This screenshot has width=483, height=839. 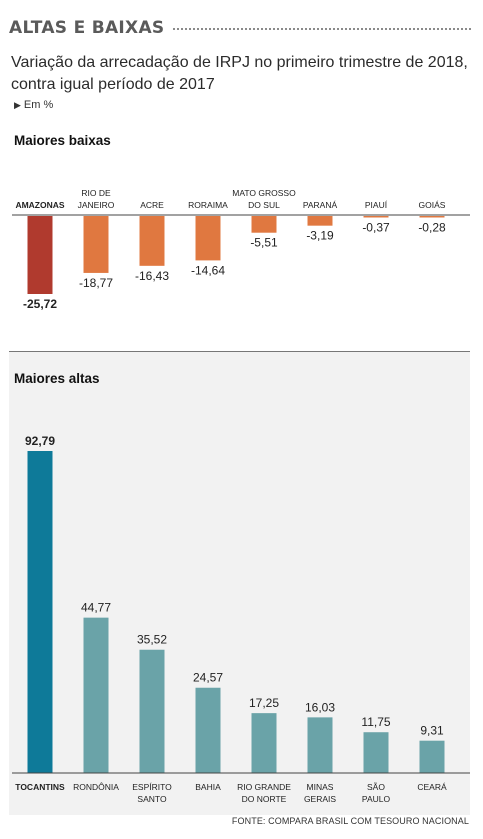 What do you see at coordinates (320, 236) in the screenshot?
I see `data-label: -3,19` at bounding box center [320, 236].